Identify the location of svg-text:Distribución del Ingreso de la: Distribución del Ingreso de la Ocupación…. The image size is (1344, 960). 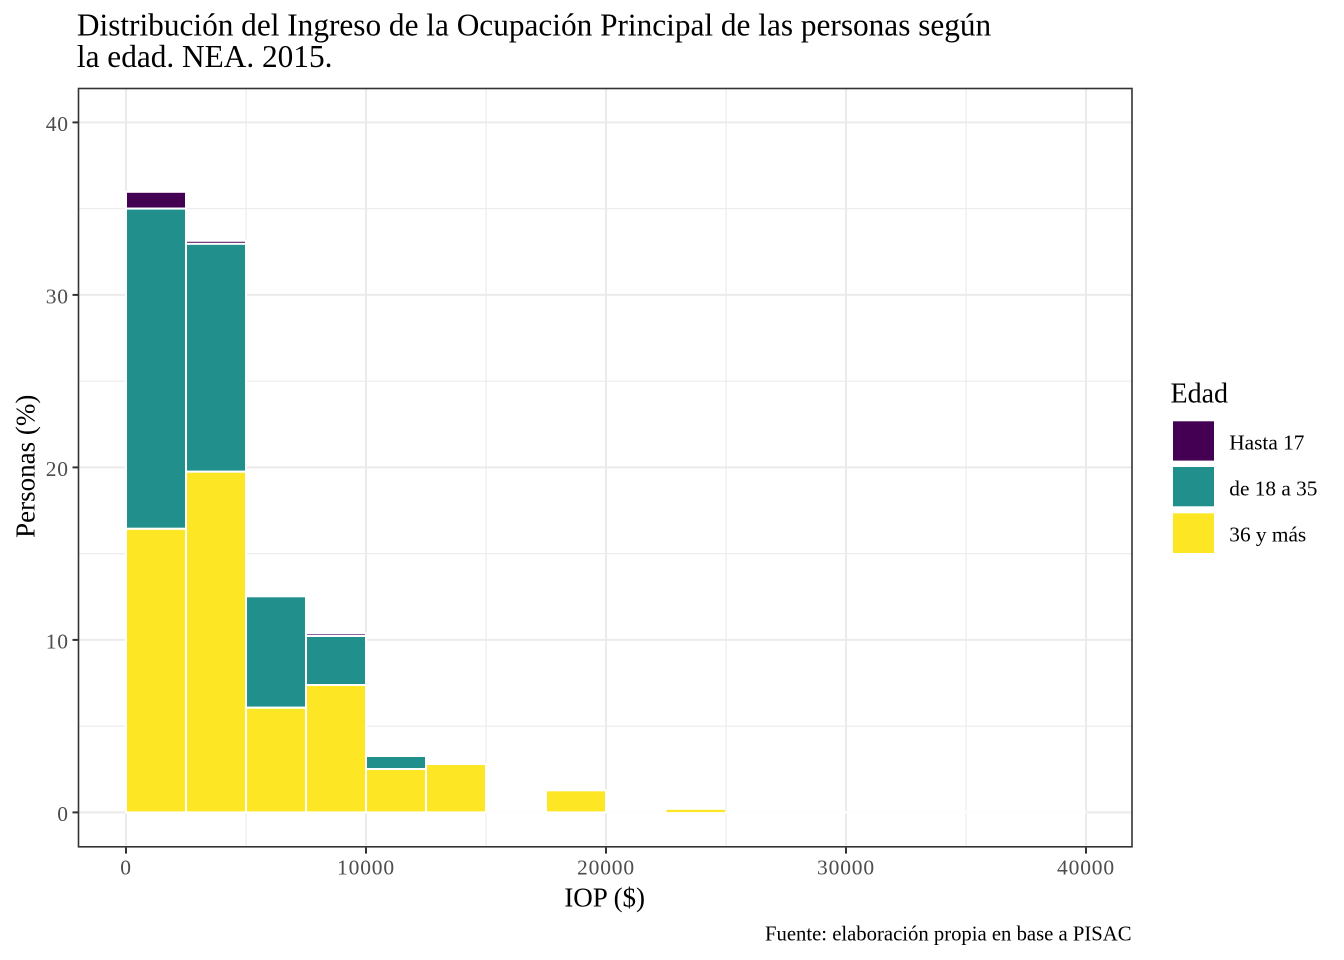
(534, 25).